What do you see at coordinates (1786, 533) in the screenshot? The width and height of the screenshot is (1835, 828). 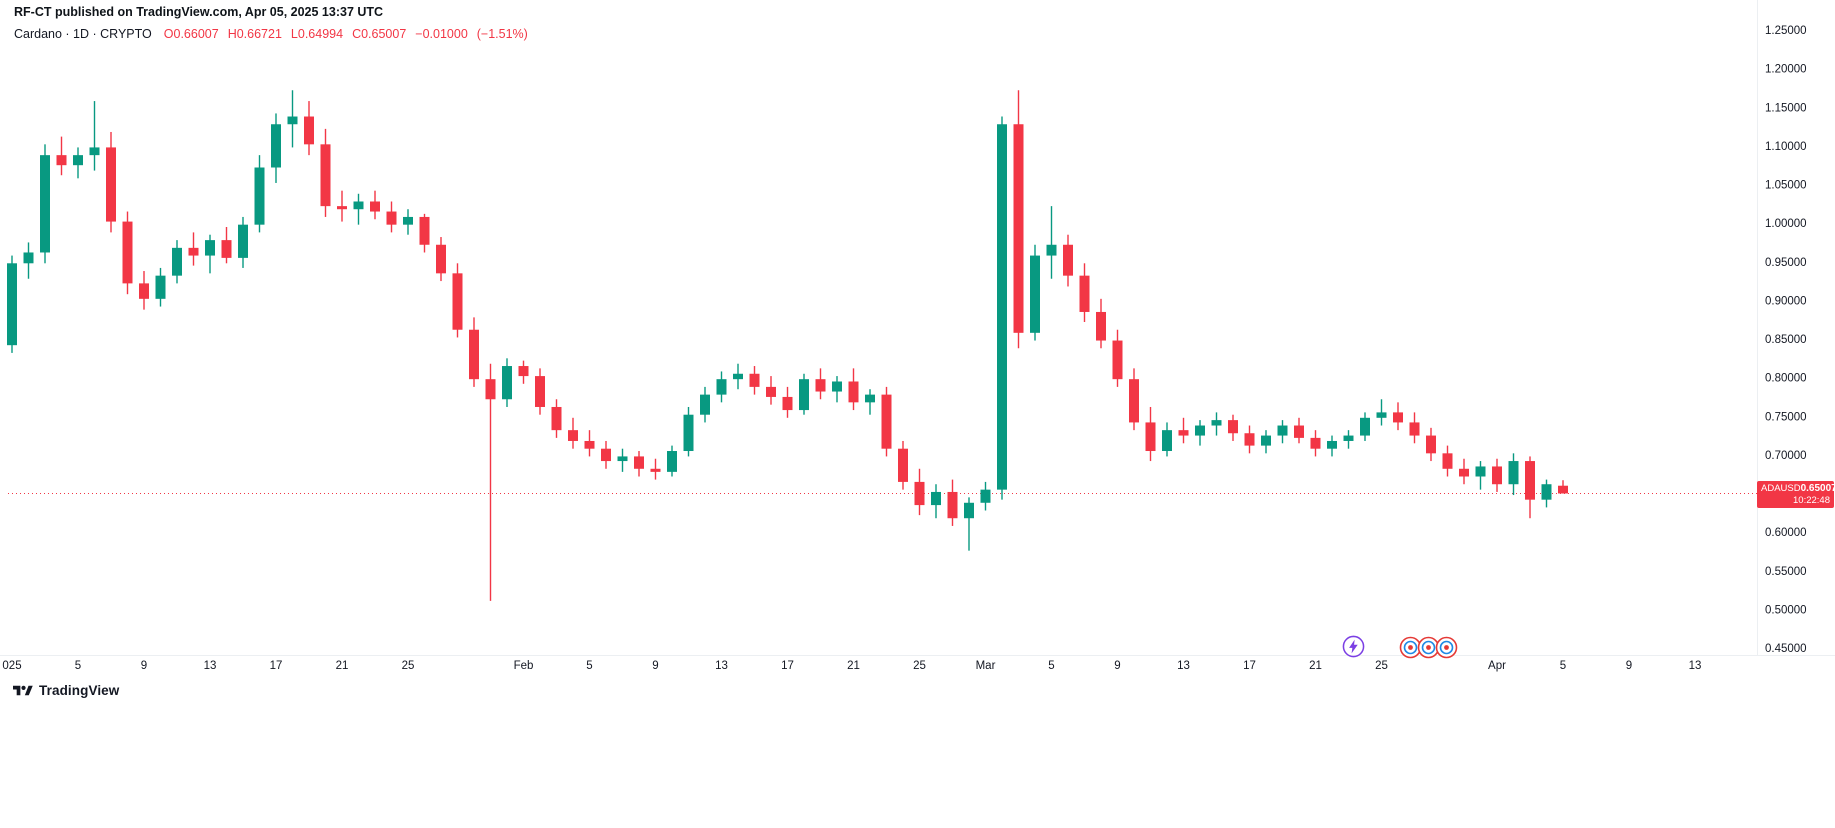 I see `price-axis-label: 0.60000` at bounding box center [1786, 533].